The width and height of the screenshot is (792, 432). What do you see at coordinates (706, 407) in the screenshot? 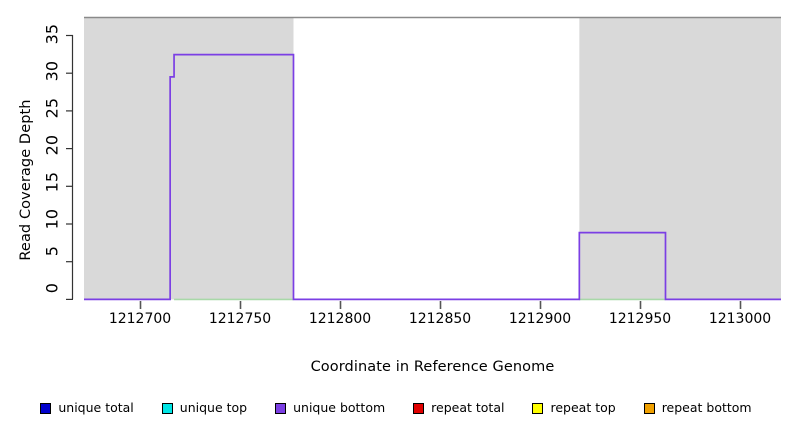
I see `legend-label-repeat-bottom: repeat bottom` at bounding box center [706, 407].